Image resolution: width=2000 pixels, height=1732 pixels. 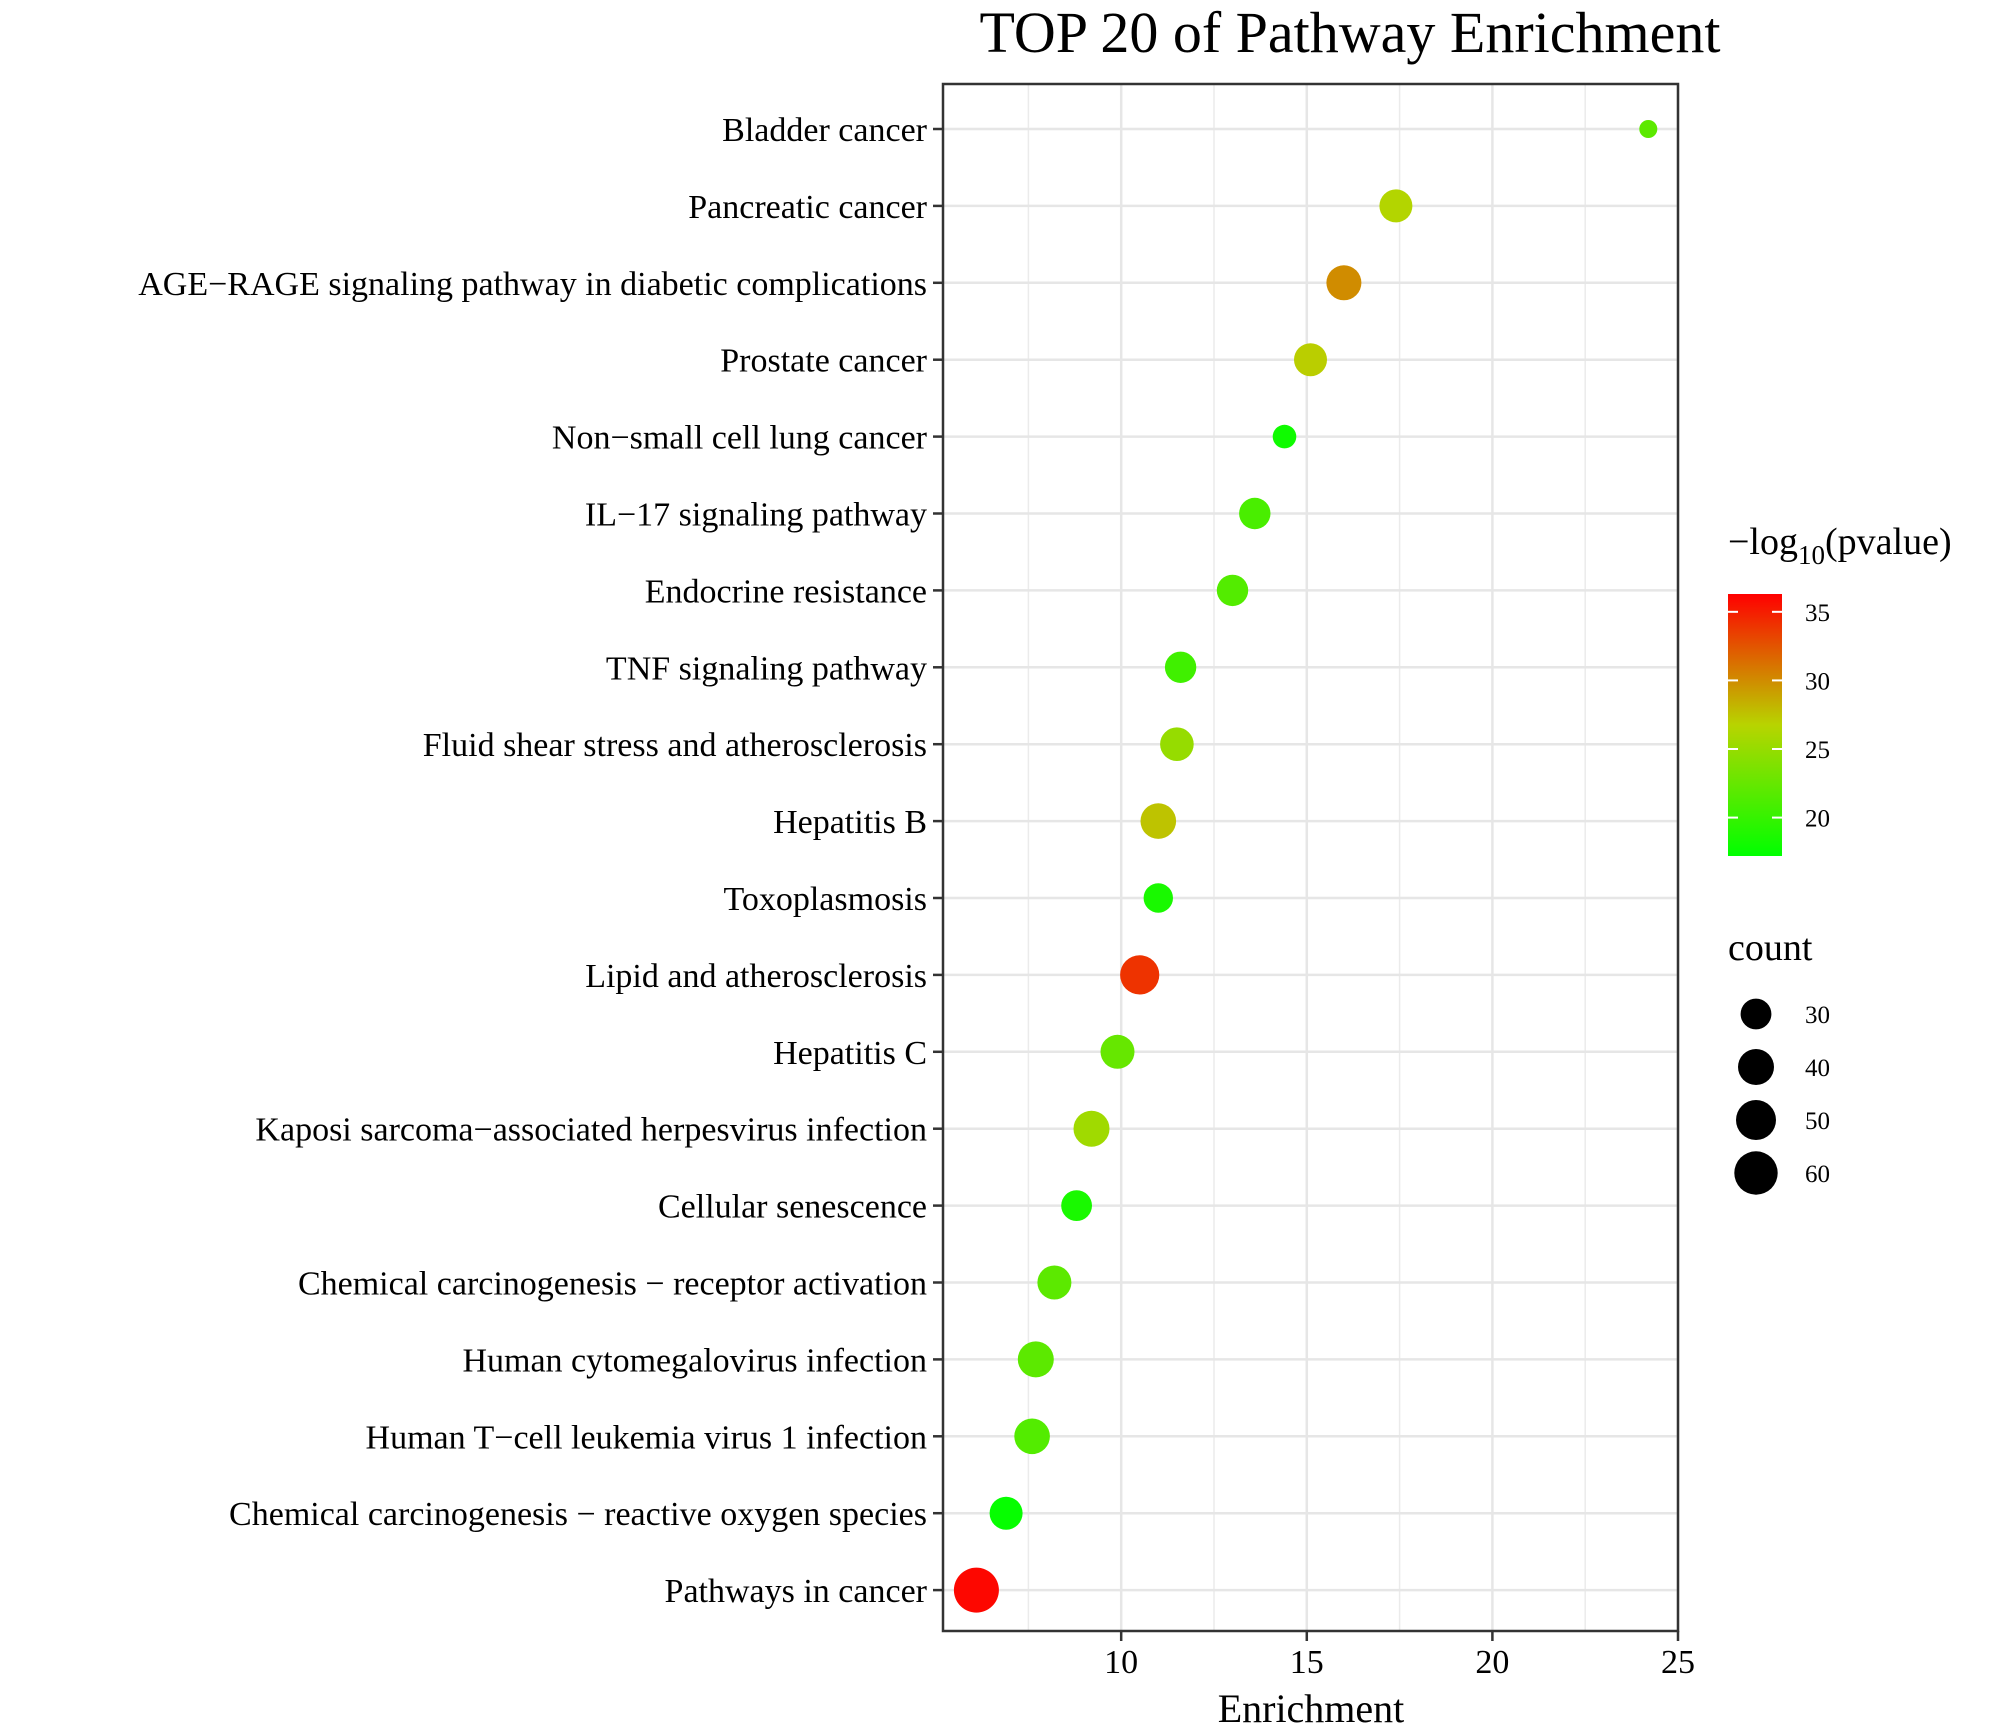 I want to click on color-legend-tick-label: 35, so click(x=1817, y=613).